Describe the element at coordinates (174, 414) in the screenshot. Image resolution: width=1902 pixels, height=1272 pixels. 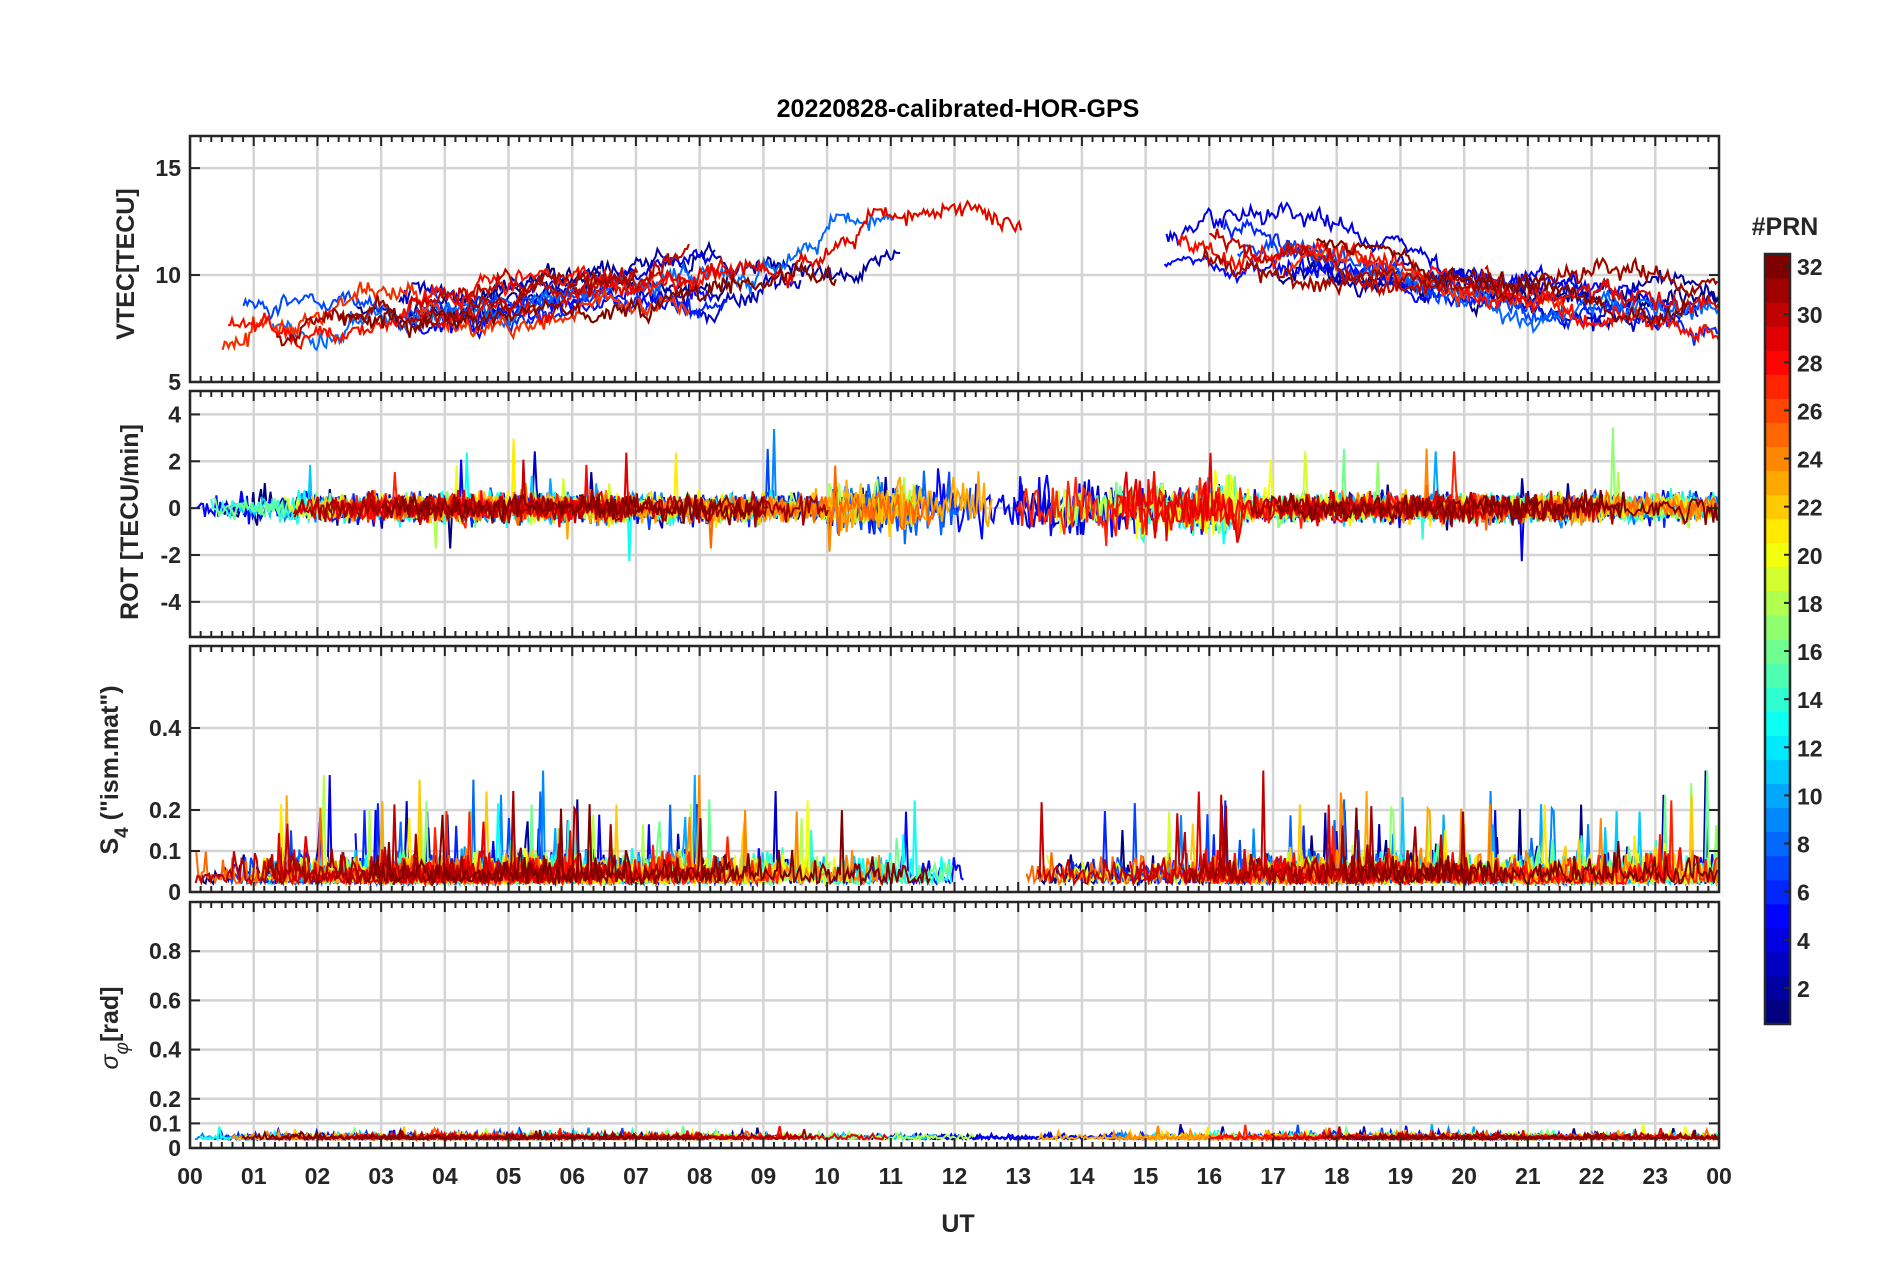
I see `rot-y-tick-label: 4` at that location.